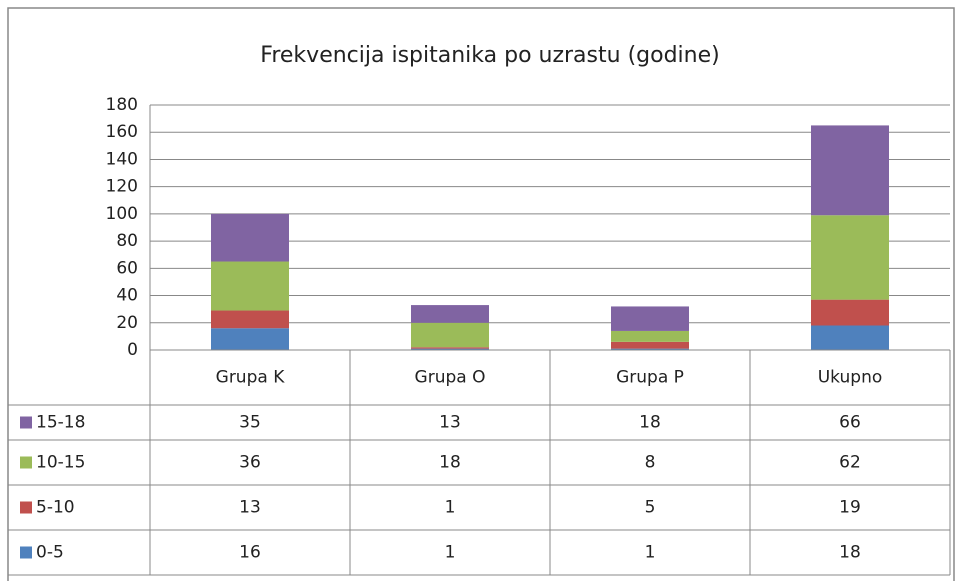 This screenshot has width=963, height=581. Describe the element at coordinates (250, 423) in the screenshot. I see `table-value: 35` at that location.